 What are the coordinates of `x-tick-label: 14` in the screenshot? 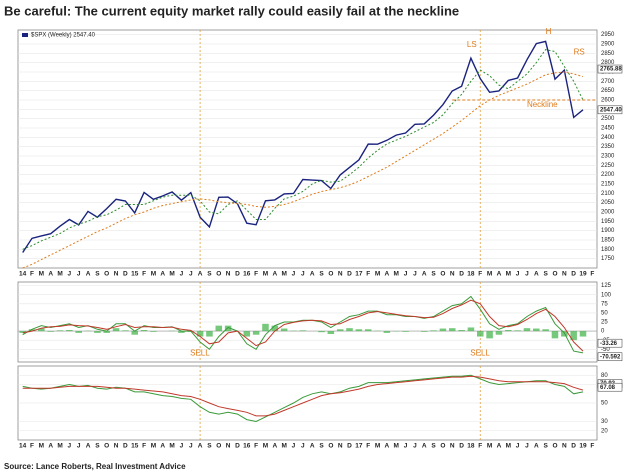 It's located at (23, 274).